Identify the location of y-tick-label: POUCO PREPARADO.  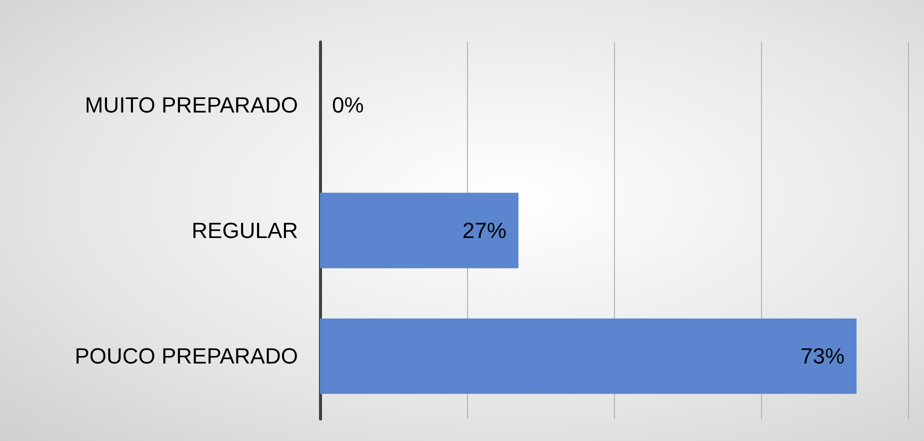
(186, 356).